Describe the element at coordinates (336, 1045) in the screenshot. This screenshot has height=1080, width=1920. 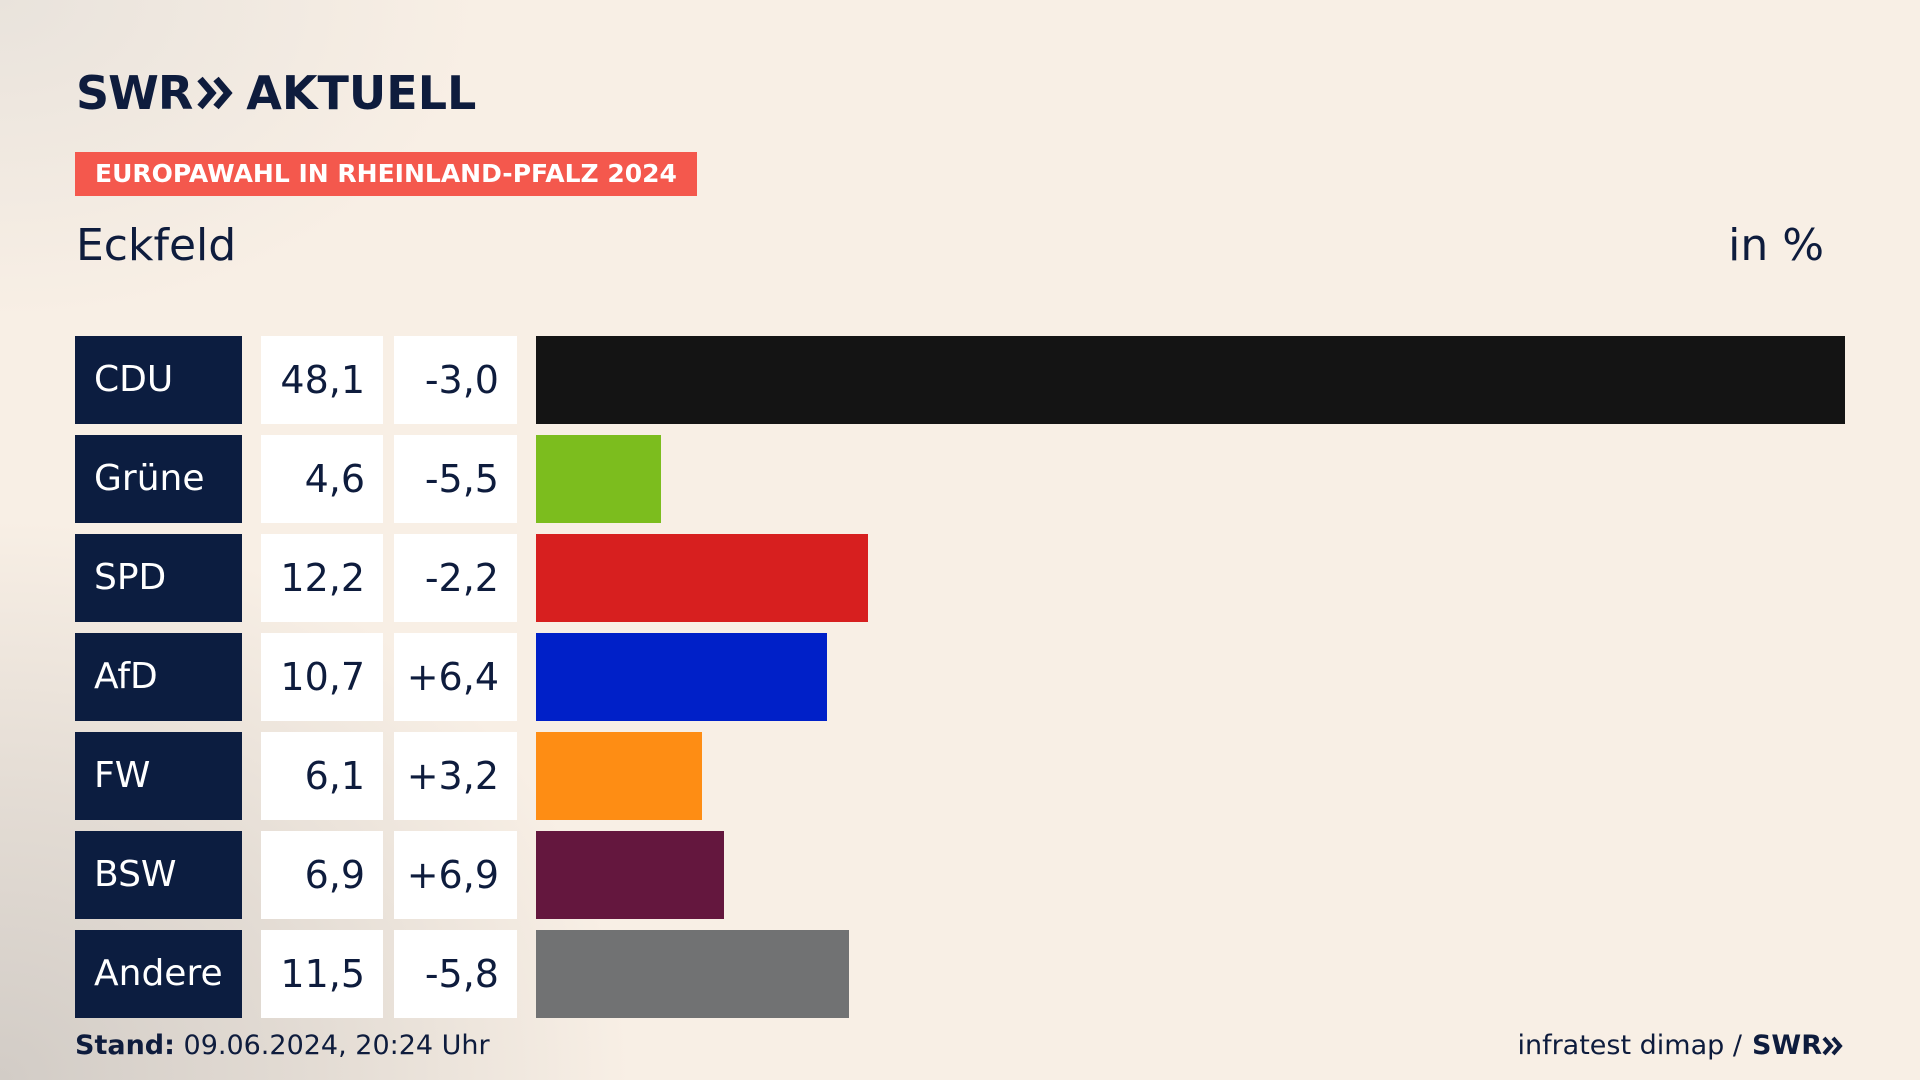
I see `stand-value: 09.06.2024, 20:24 Uhr` at that location.